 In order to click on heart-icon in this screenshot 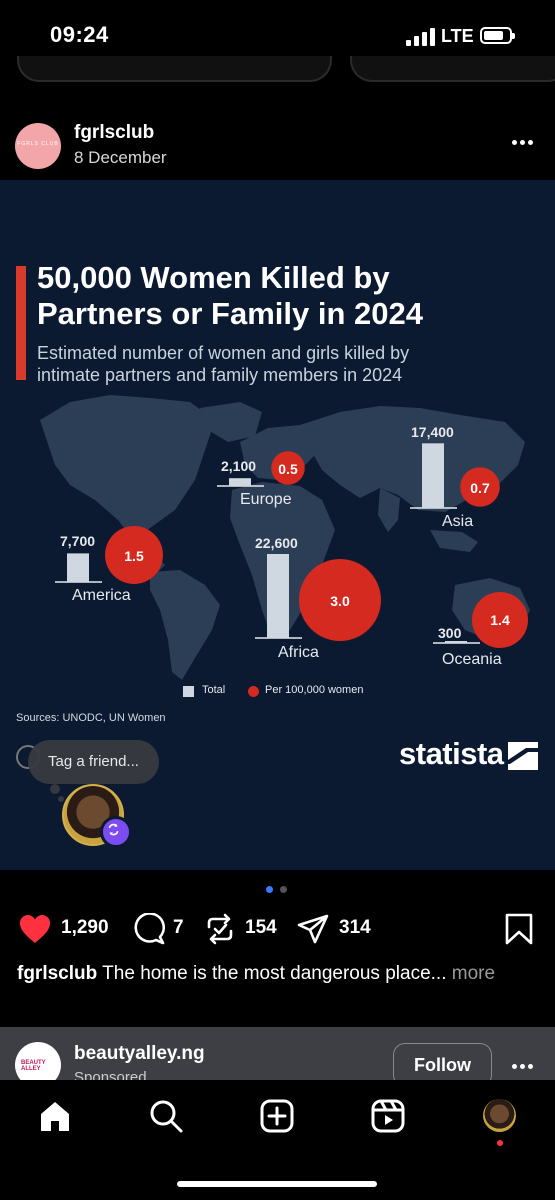, I will do `click(35, 929)`.